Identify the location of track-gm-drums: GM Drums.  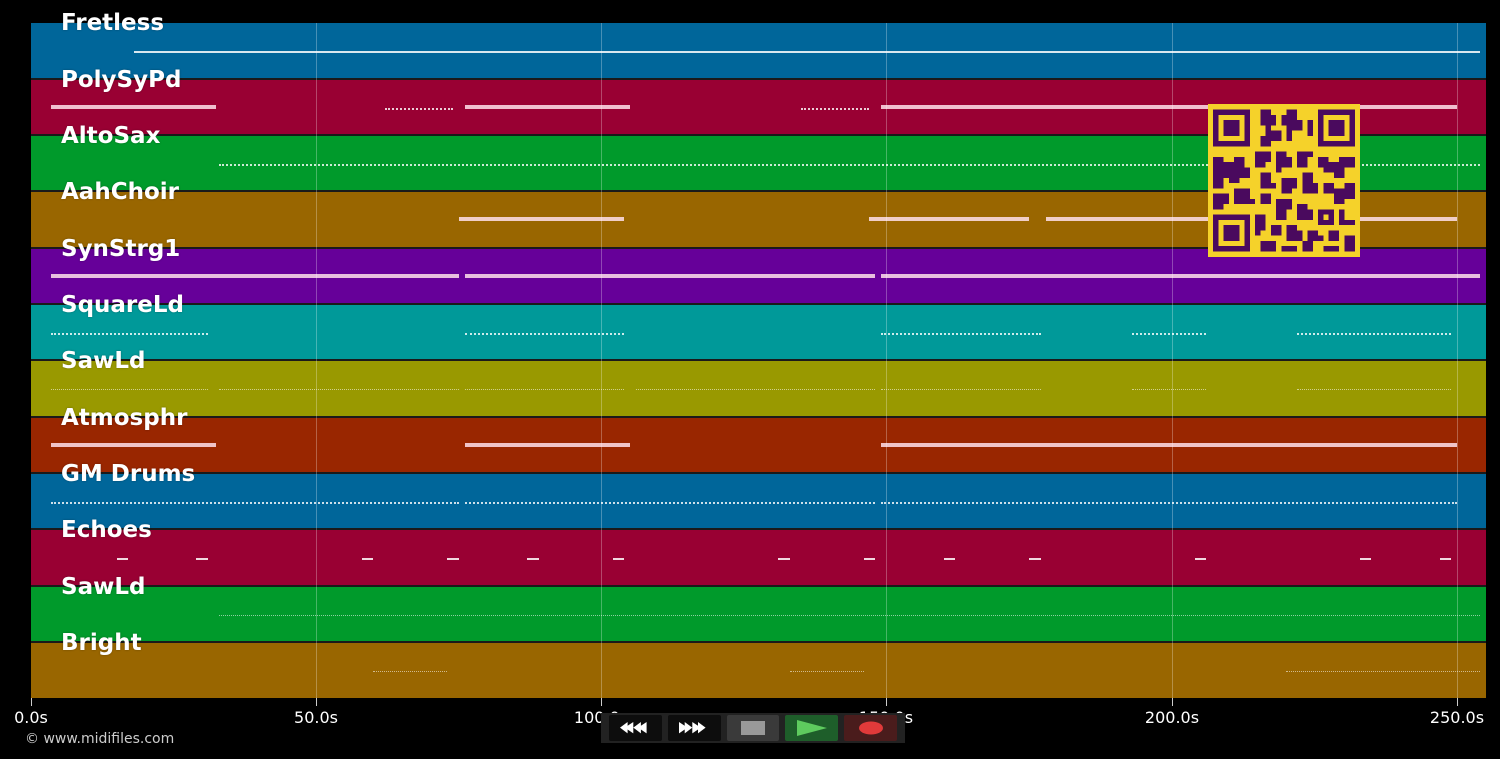
(758, 495).